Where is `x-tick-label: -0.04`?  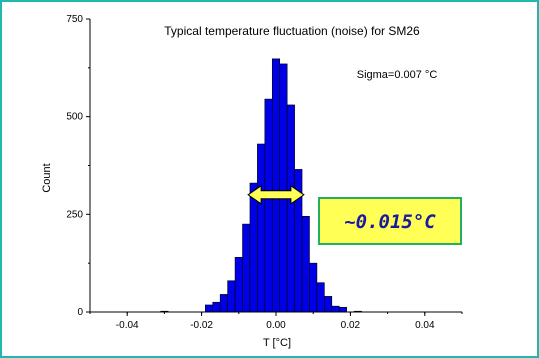 x-tick-label: -0.04 is located at coordinates (127, 325).